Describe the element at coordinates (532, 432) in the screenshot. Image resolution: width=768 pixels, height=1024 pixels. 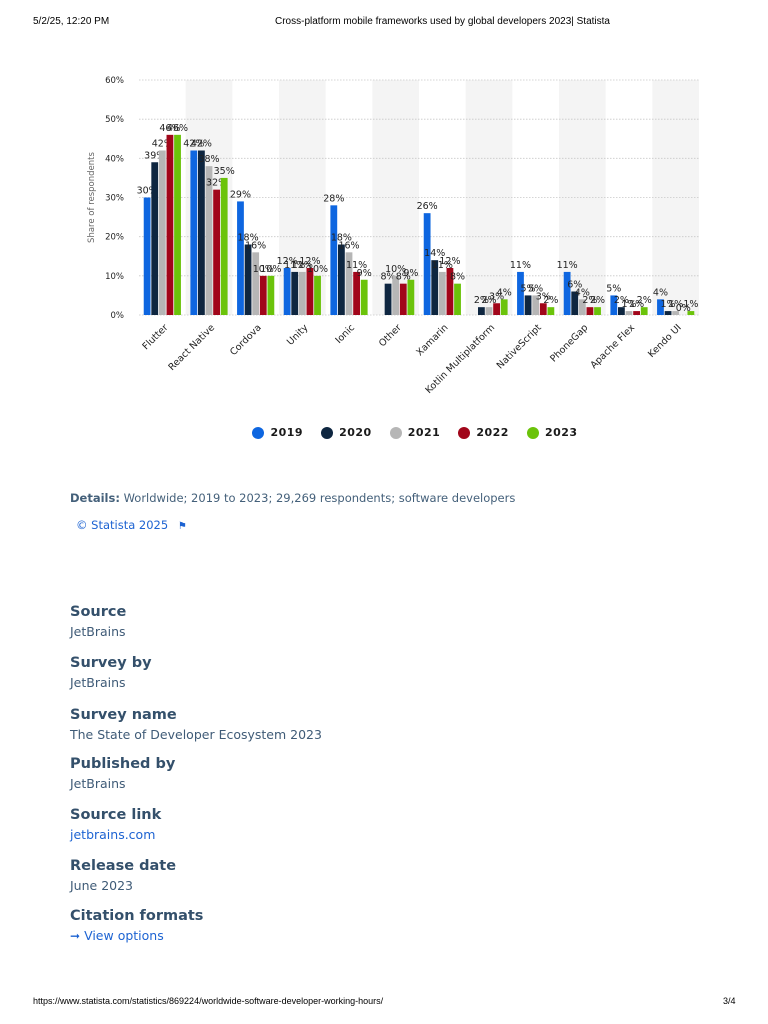
I see `legend-dot-2023` at that location.